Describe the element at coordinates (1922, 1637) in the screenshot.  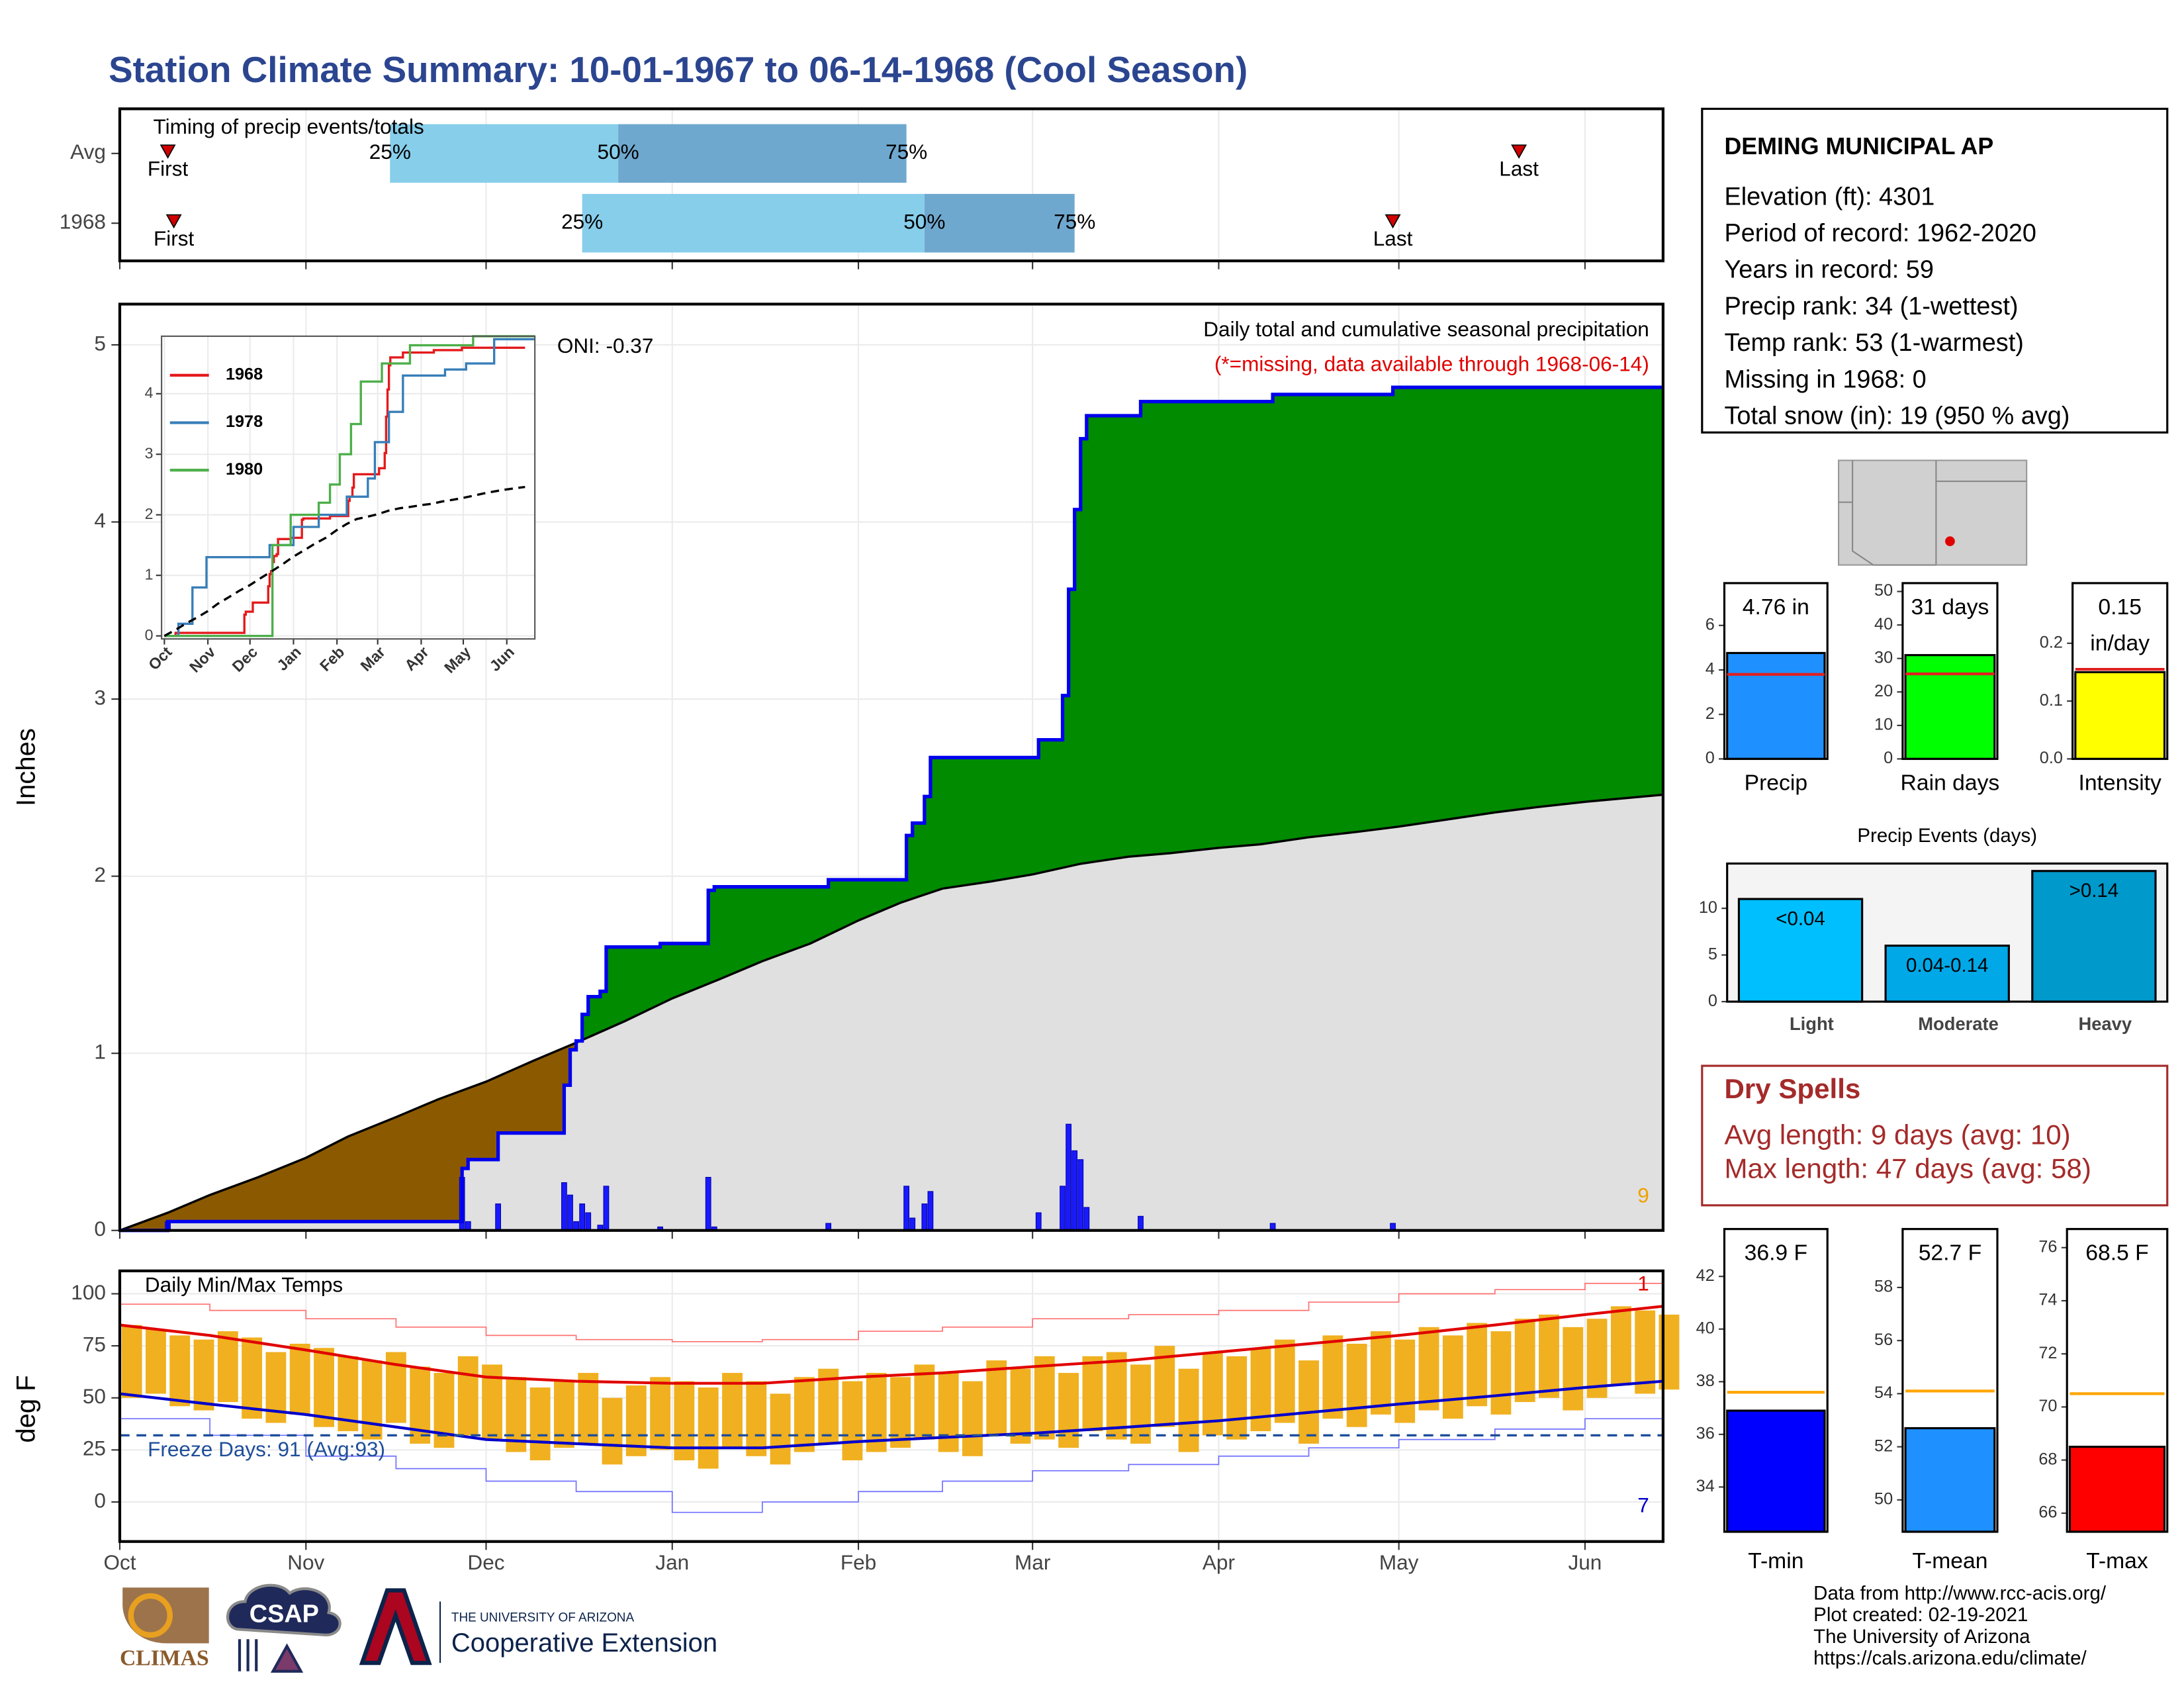
I see `credit-line: The University of Arizona` at that location.